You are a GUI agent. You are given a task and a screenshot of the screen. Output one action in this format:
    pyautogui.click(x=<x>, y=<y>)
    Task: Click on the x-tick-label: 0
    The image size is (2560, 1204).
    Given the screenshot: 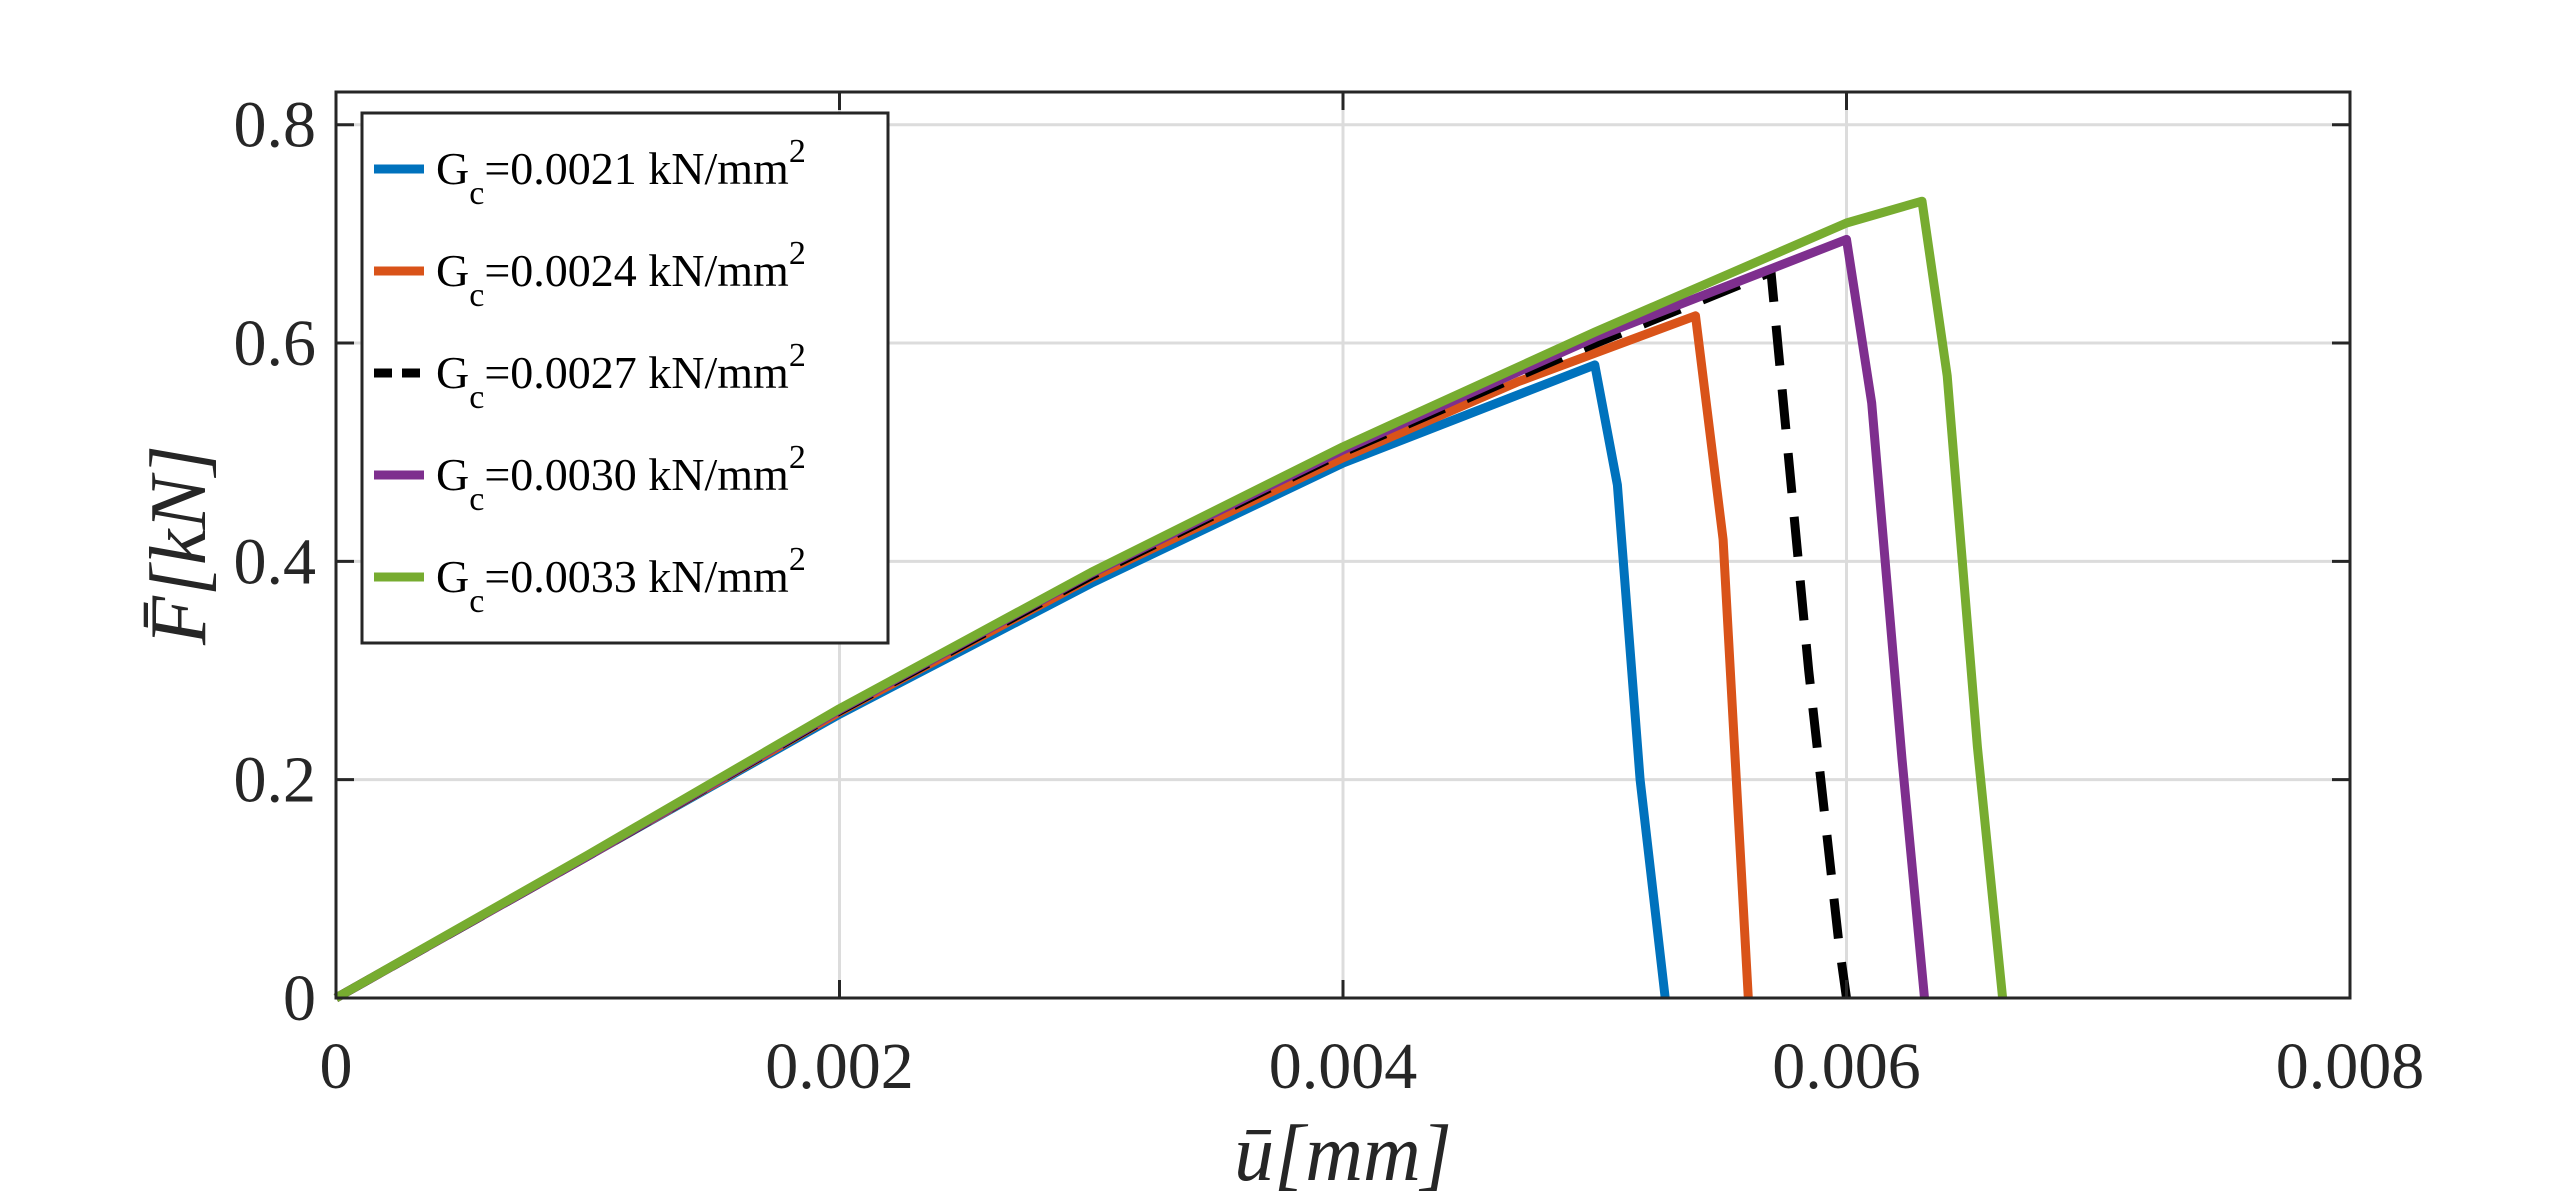 What is the action you would take?
    pyautogui.click(x=336, y=1066)
    